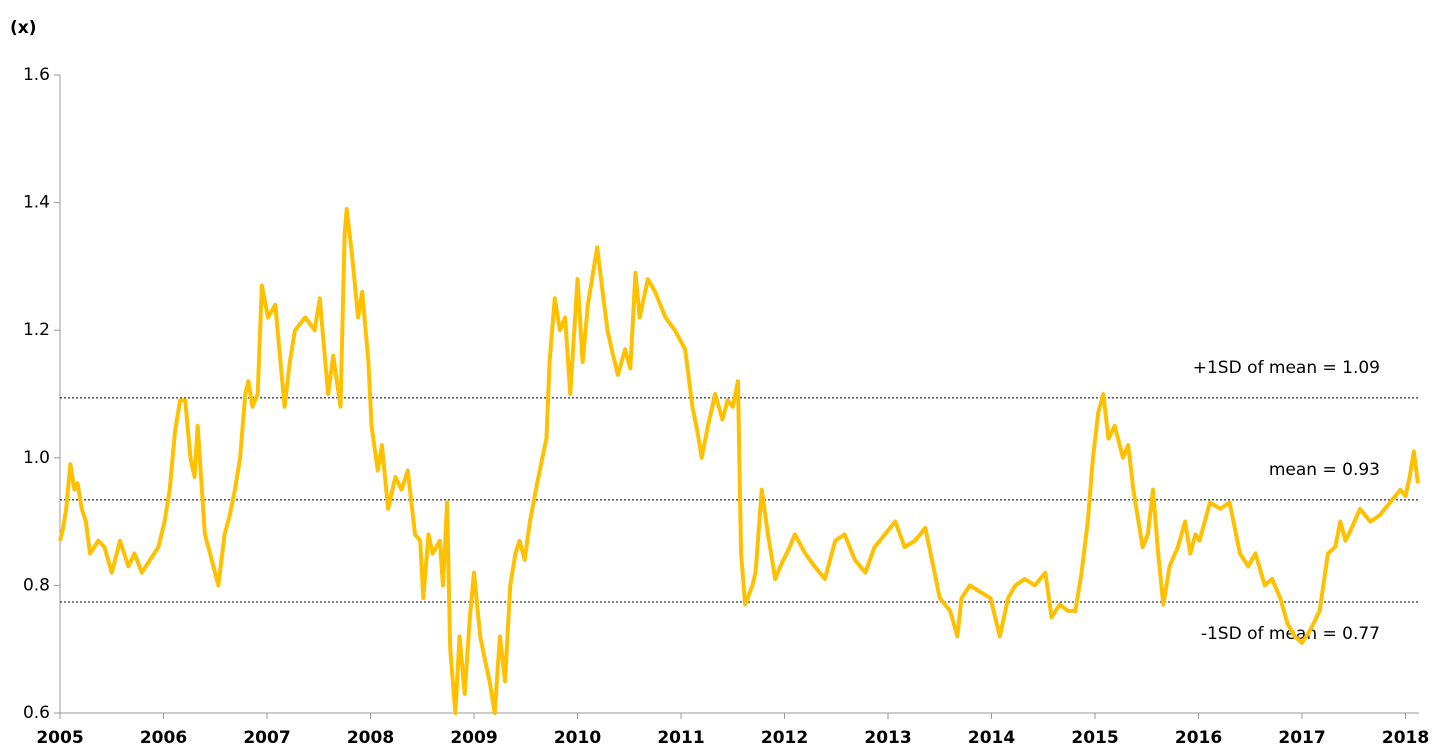  Describe the element at coordinates (1324, 470) in the screenshot. I see `reference-label: mean = 0.93` at that location.